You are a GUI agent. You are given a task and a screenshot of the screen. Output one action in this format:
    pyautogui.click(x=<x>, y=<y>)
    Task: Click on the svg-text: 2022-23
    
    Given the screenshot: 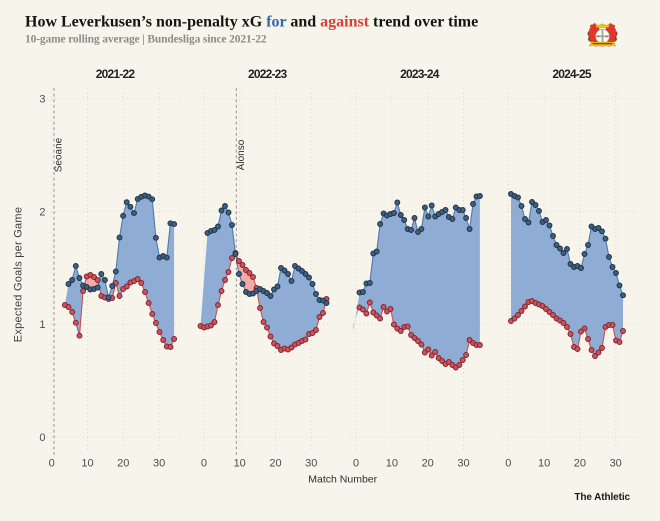 What is the action you would take?
    pyautogui.click(x=268, y=74)
    